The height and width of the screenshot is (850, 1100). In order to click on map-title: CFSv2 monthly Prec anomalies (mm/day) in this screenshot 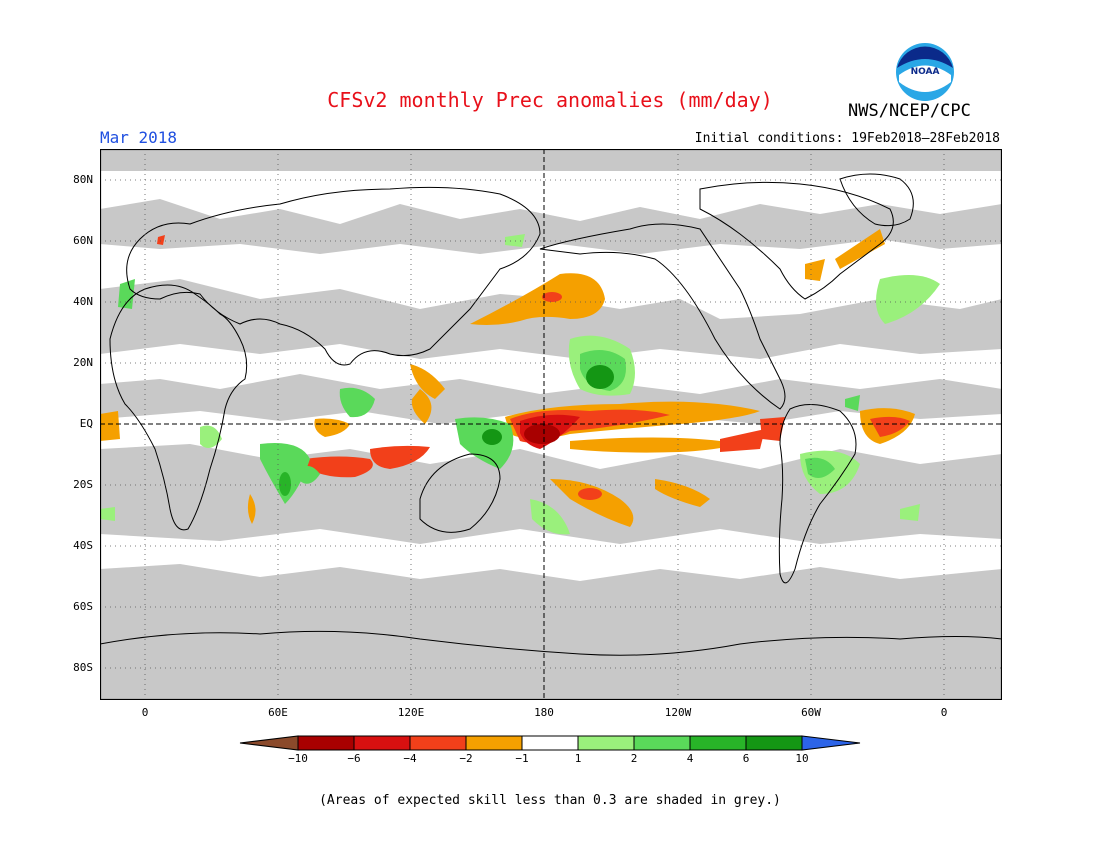, I will do `click(550, 100)`.